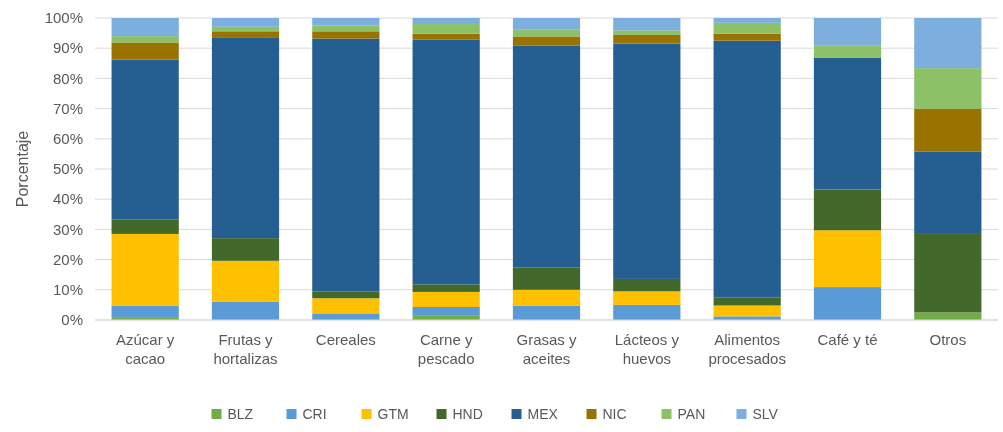 Image resolution: width=1003 pixels, height=432 pixels. What do you see at coordinates (691, 414) in the screenshot?
I see `legend-label: PAN` at bounding box center [691, 414].